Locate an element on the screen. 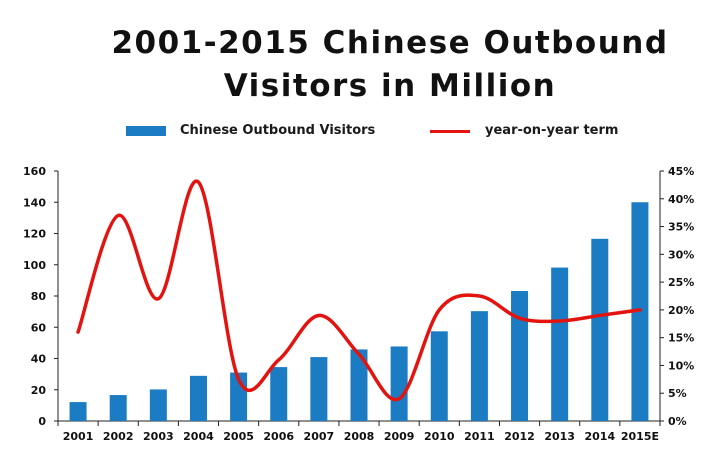 This screenshot has width=720, height=450. y-left-tick-labels: 0 20 40 60 80 100 120 140 160 is located at coordinates (34, 296).